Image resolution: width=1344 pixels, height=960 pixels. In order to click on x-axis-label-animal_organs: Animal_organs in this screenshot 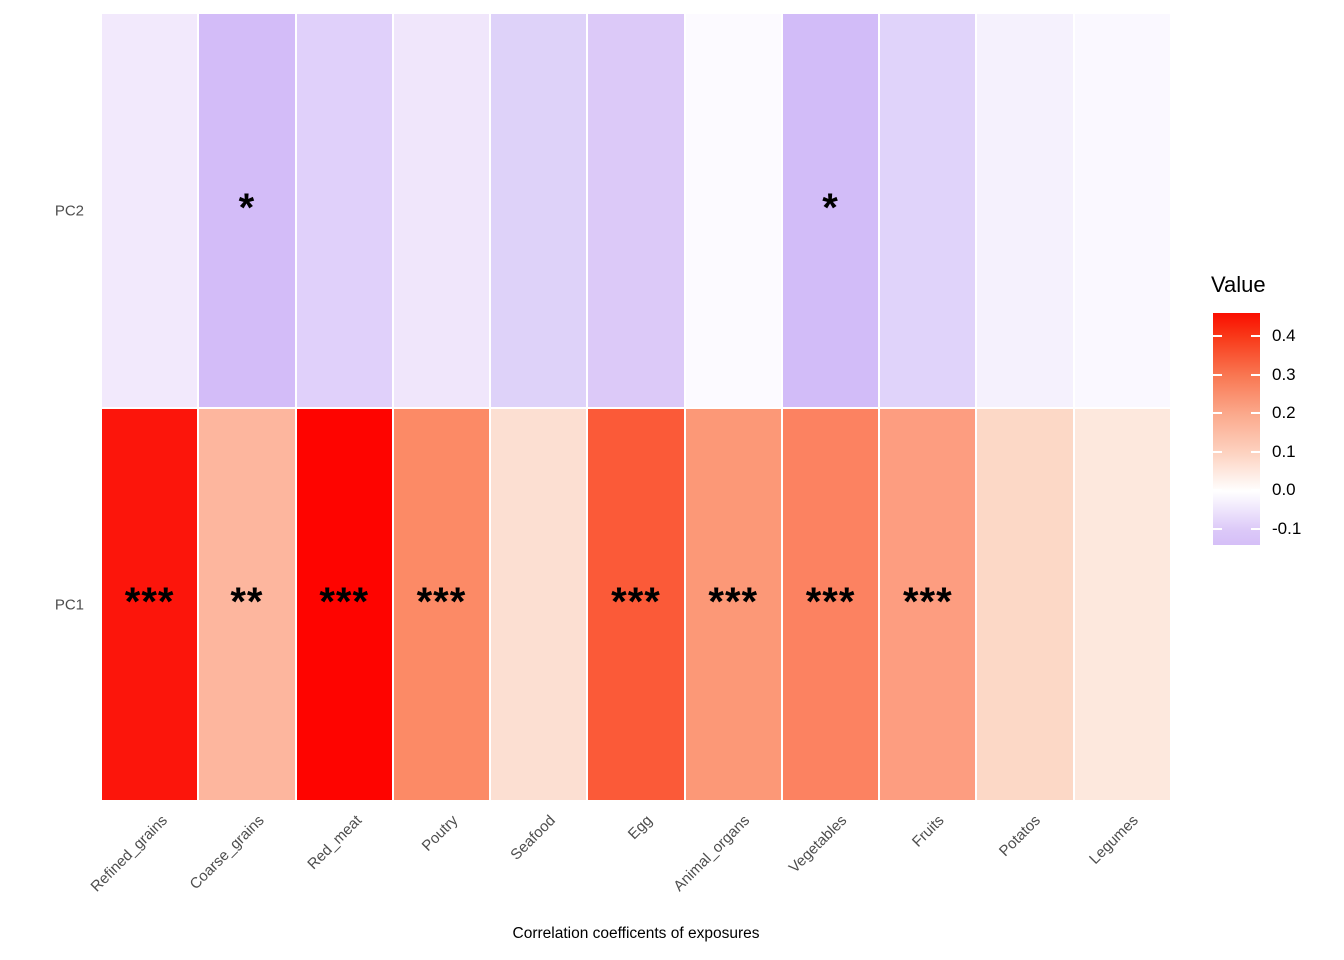, I will do `click(712, 853)`.